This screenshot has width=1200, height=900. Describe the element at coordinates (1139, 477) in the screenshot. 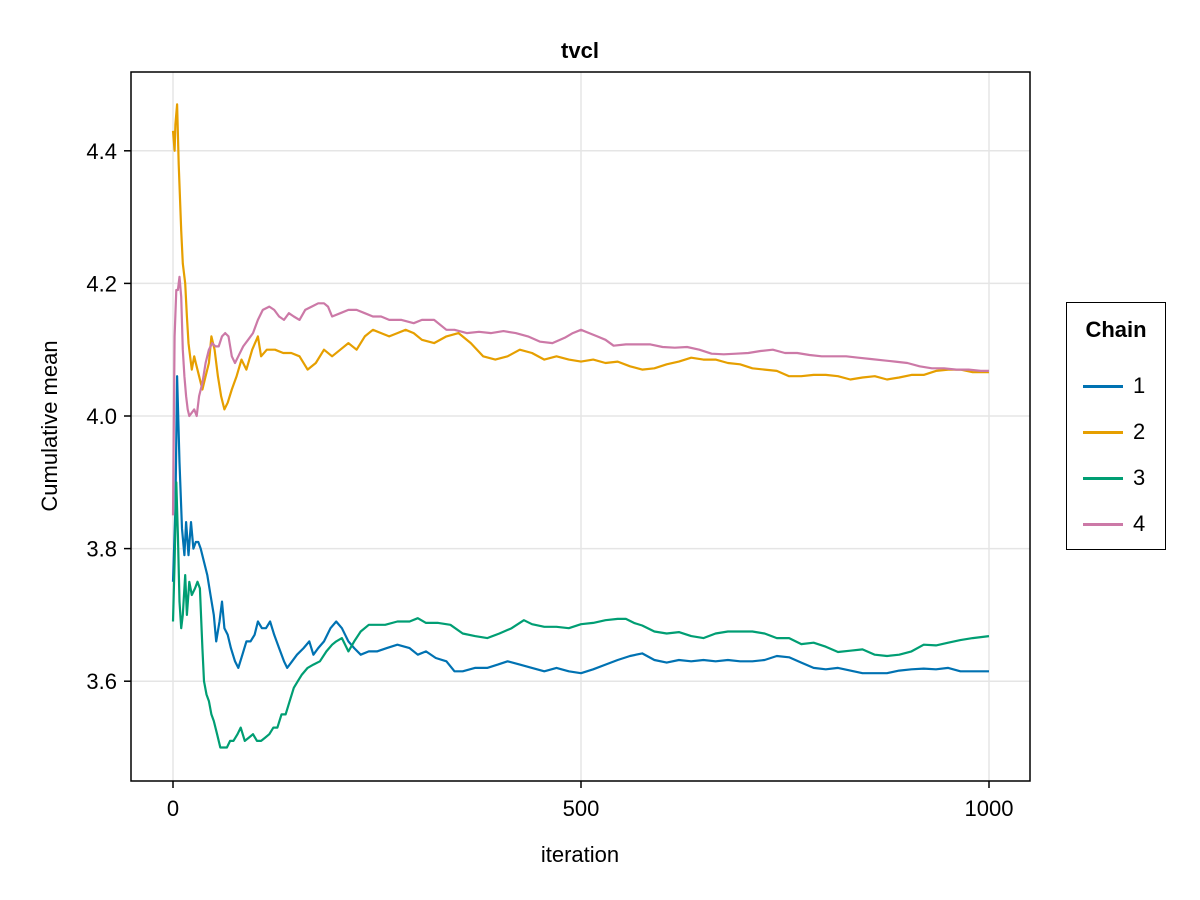

I see `legend-label: 3` at that location.